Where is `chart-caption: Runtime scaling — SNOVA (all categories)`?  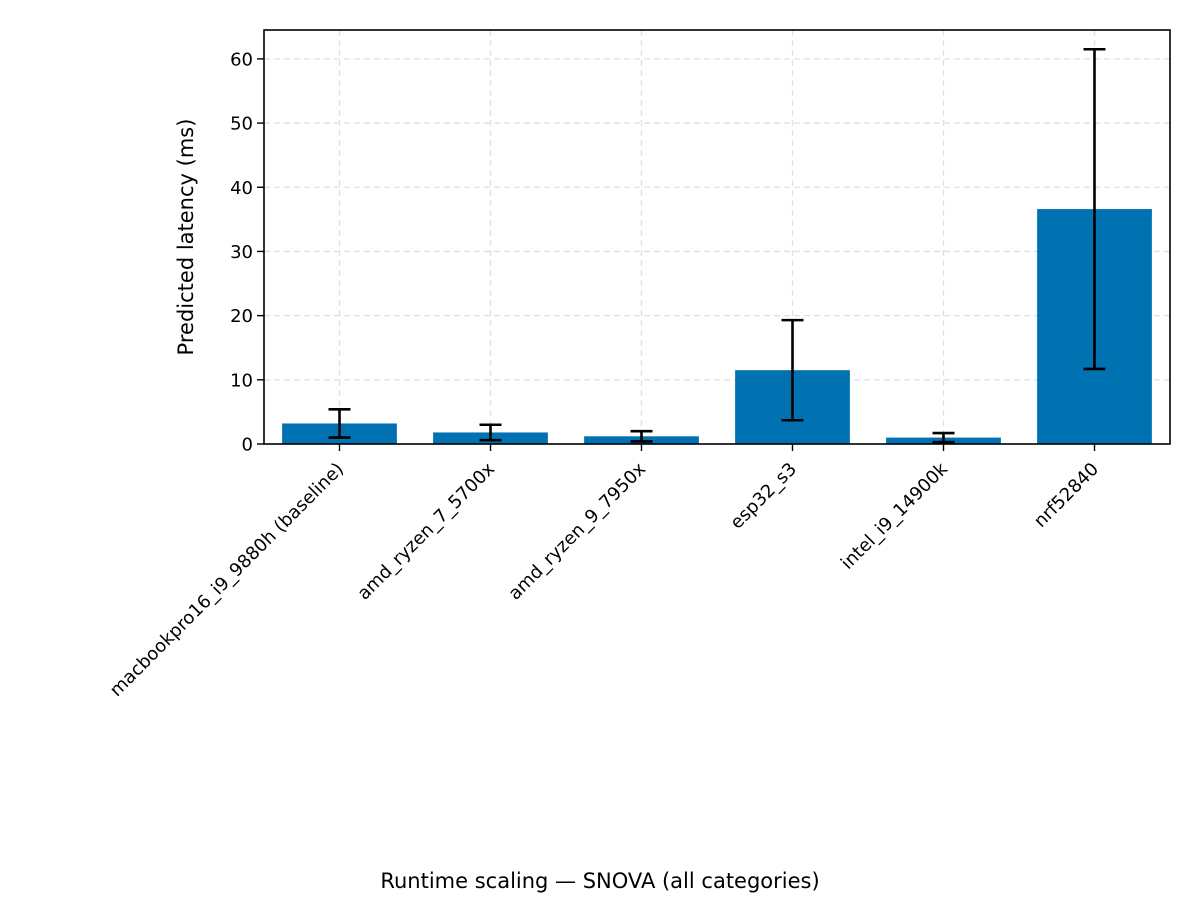
chart-caption: Runtime scaling — SNOVA (all categories) is located at coordinates (599, 881).